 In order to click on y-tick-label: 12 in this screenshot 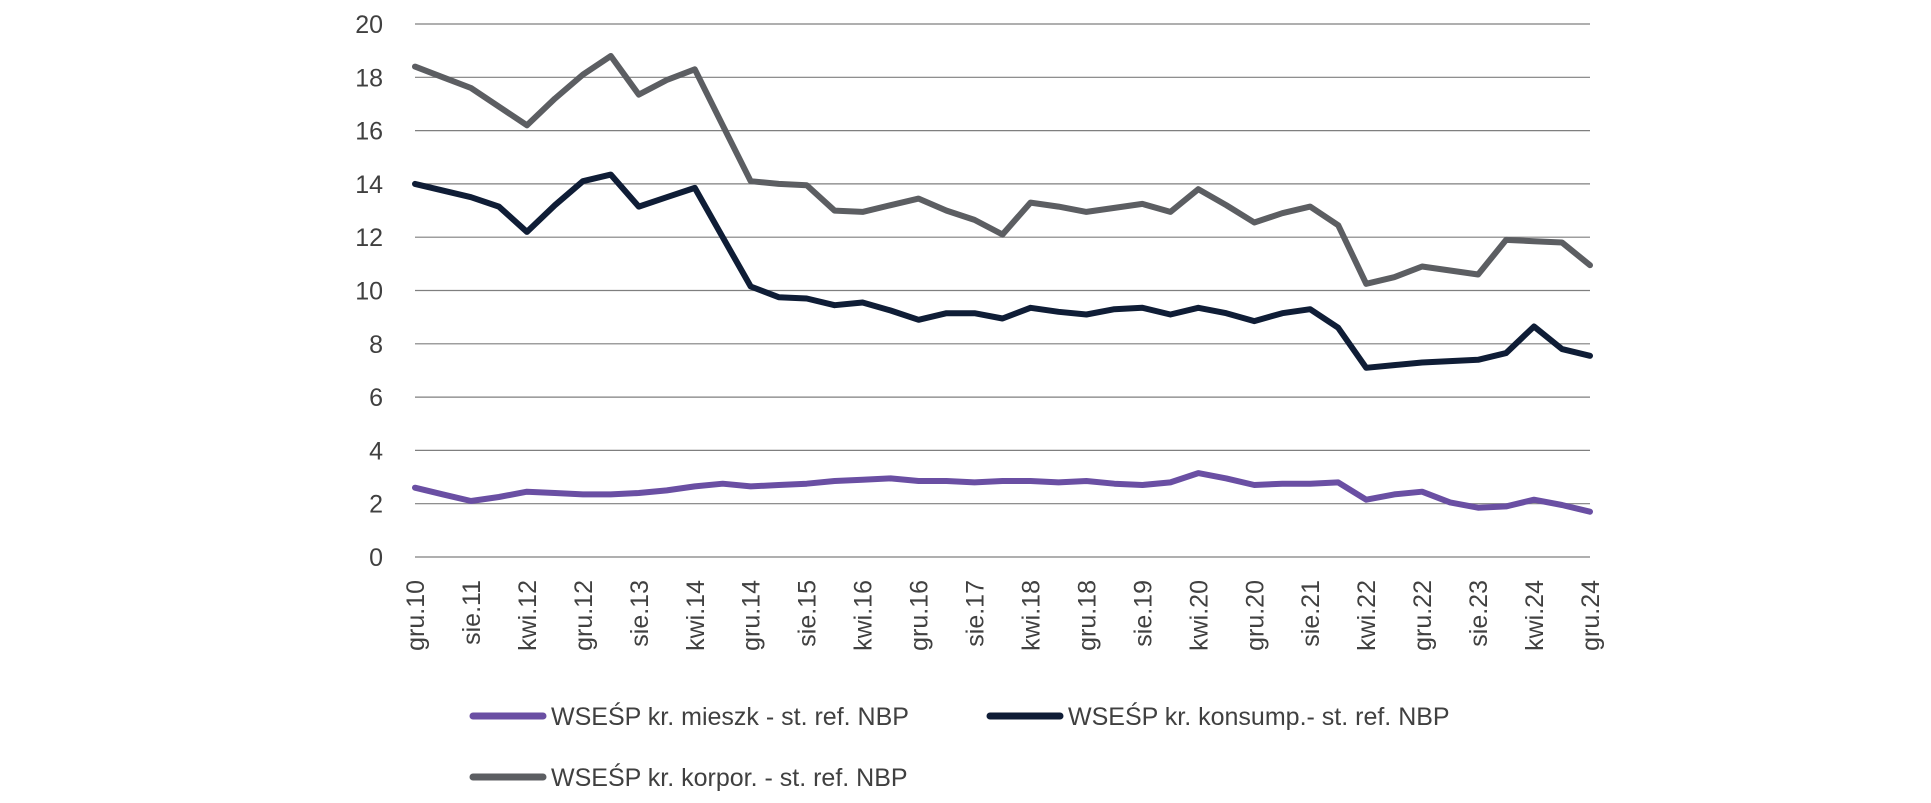, I will do `click(369, 238)`.